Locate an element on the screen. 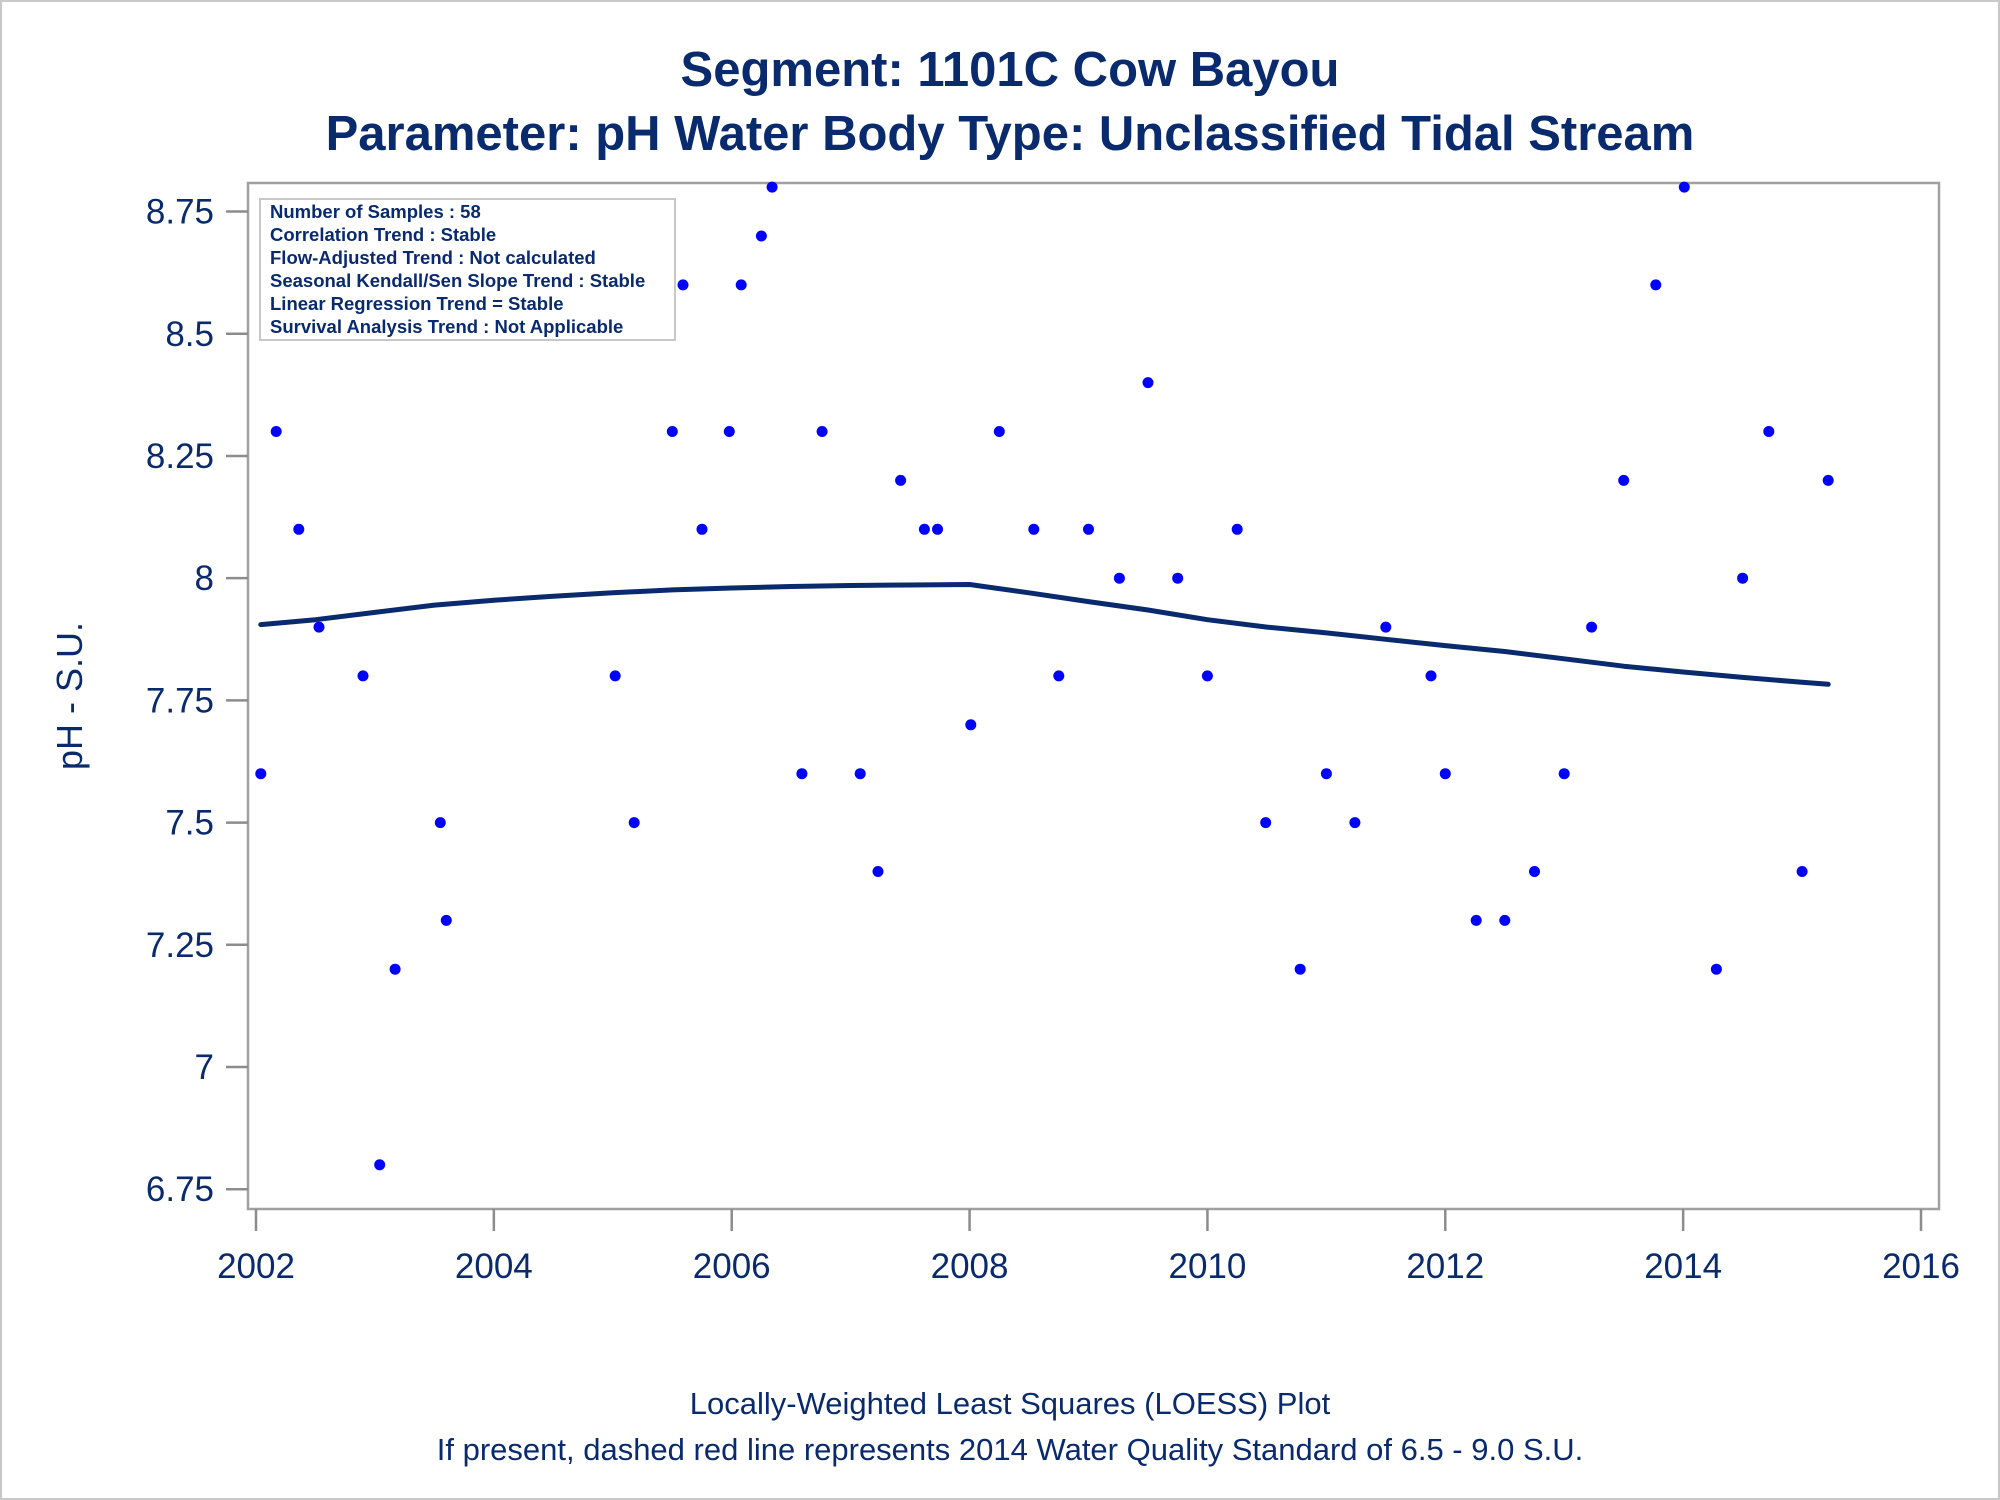 This screenshot has width=2000, height=1500. loess-layer is located at coordinates (1044, 634).